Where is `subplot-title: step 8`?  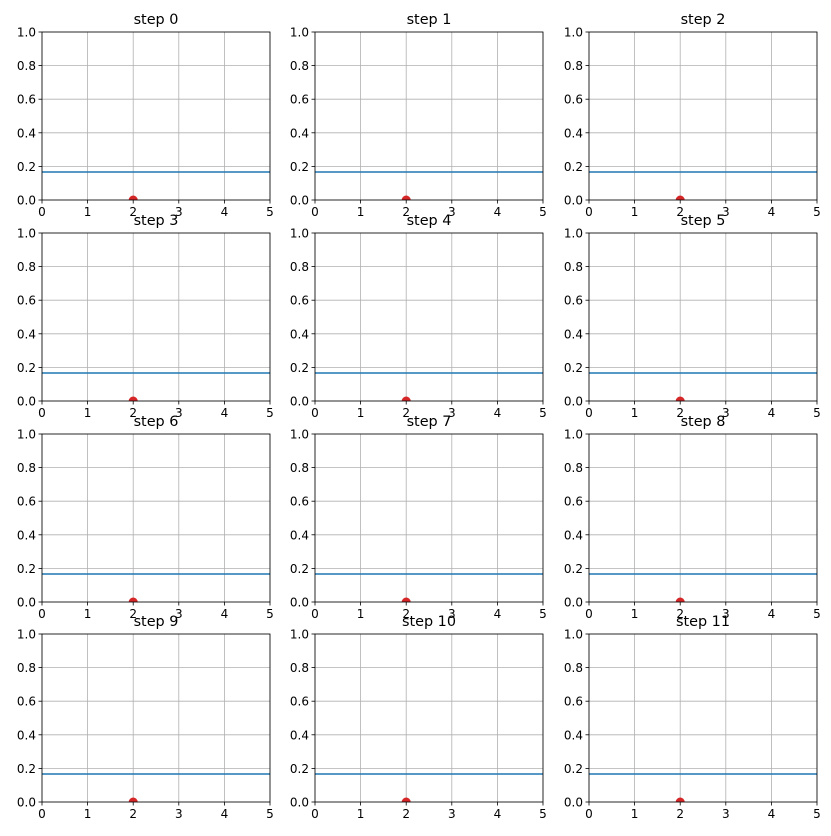
subplot-title: step 8 is located at coordinates (703, 422).